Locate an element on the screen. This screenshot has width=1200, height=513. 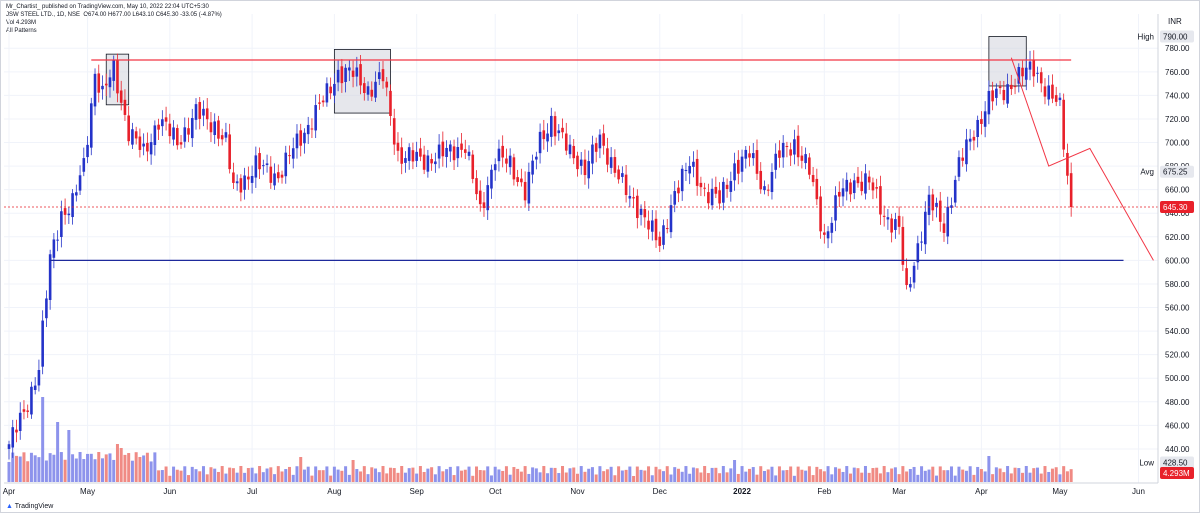
y-tick-label: 700.00 is located at coordinates (1177, 143).